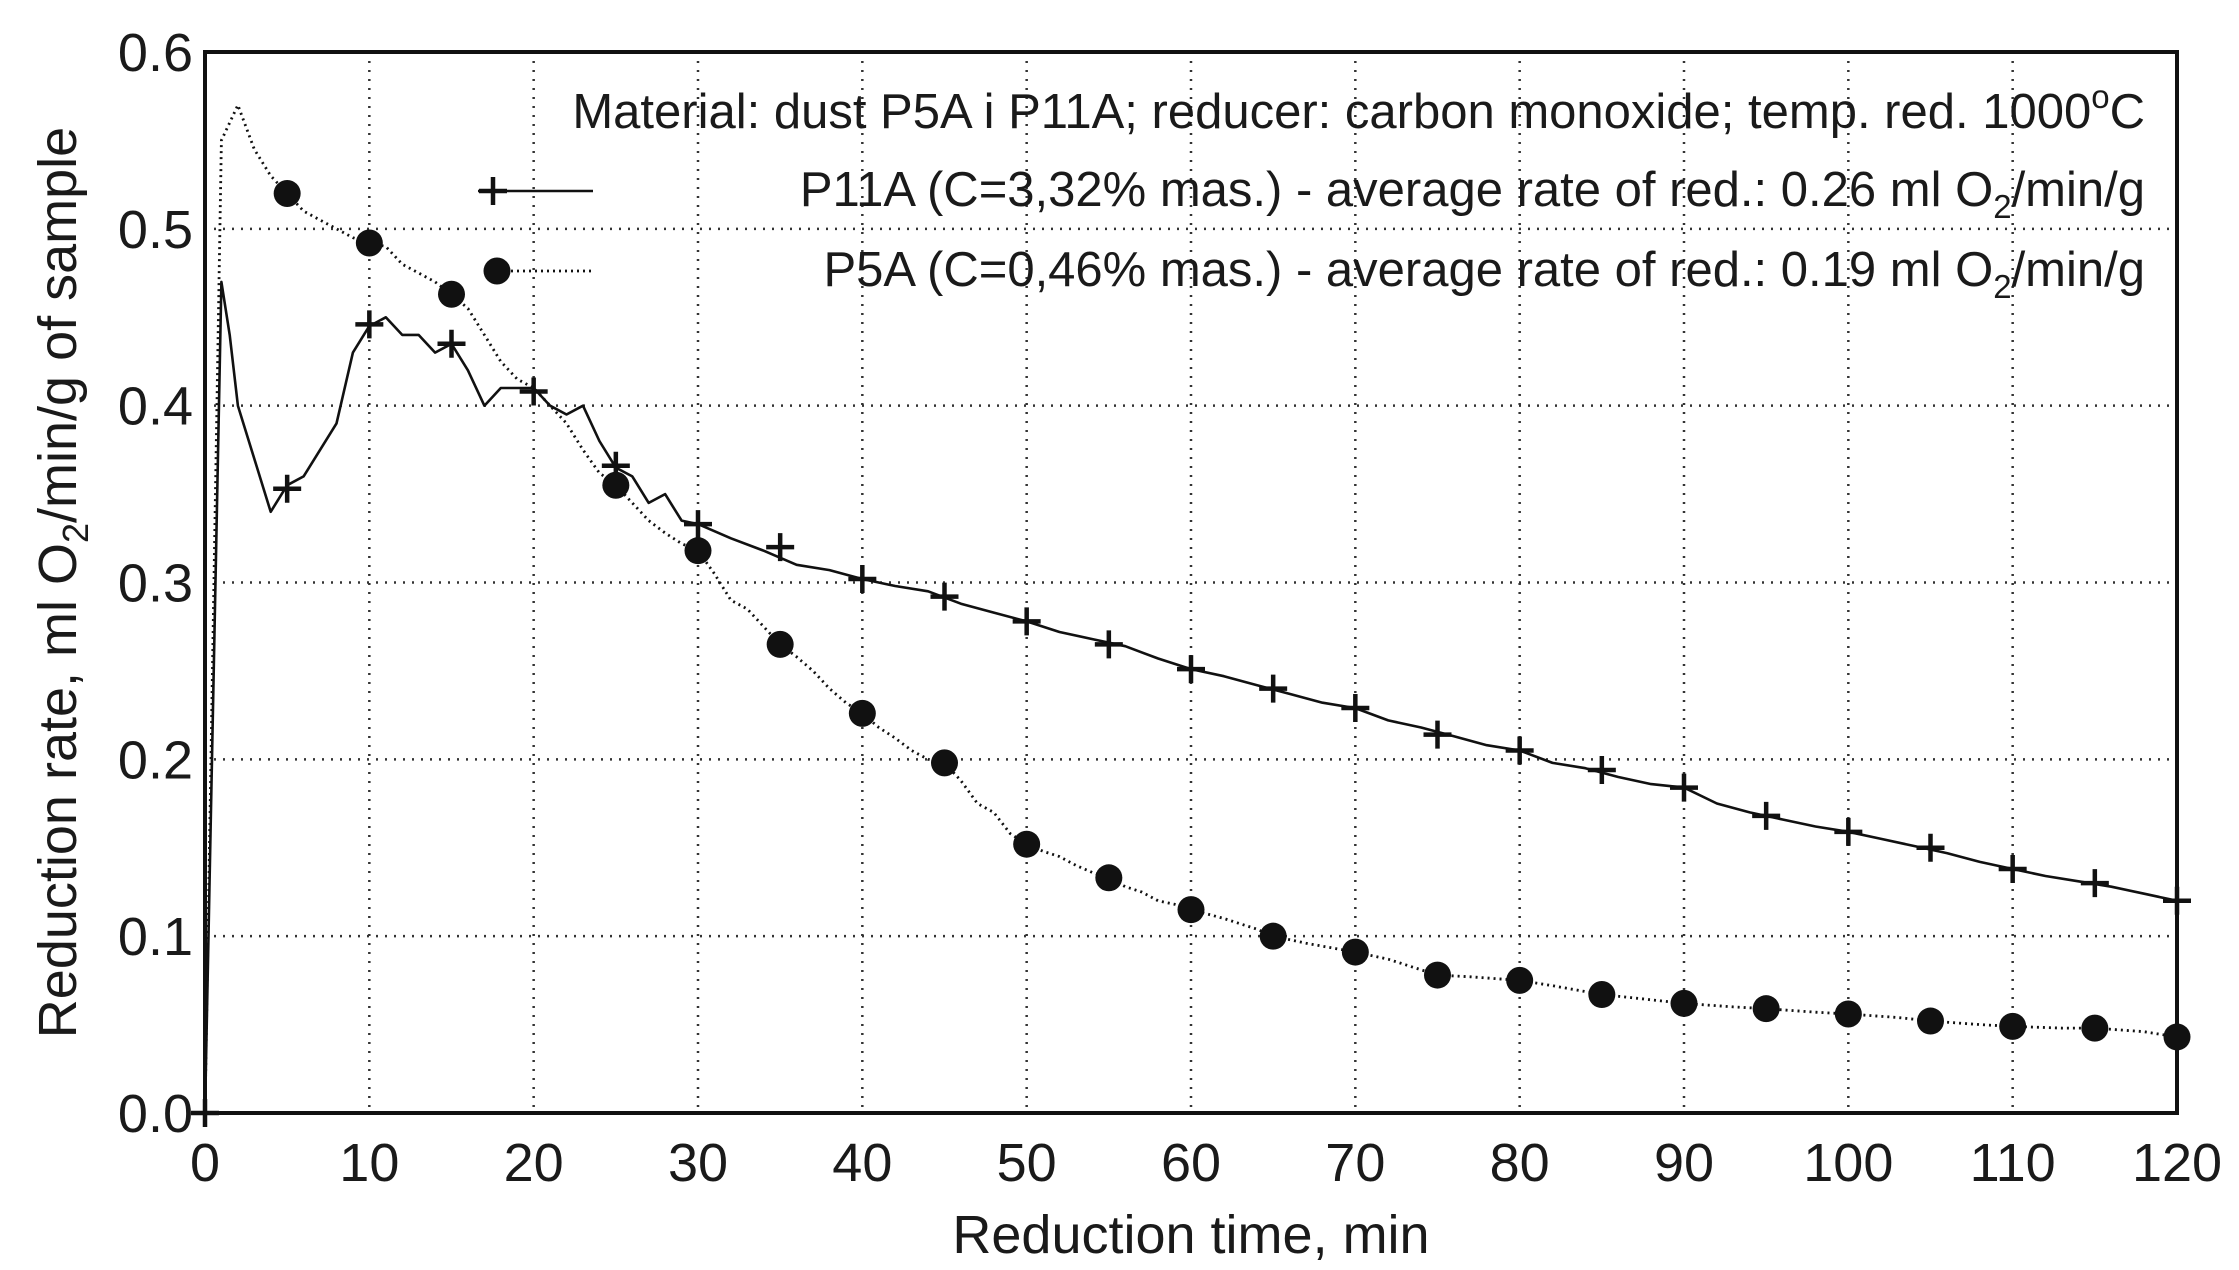 The height and width of the screenshot is (1270, 2239). I want to click on x-tick-label: 40, so click(862, 1163).